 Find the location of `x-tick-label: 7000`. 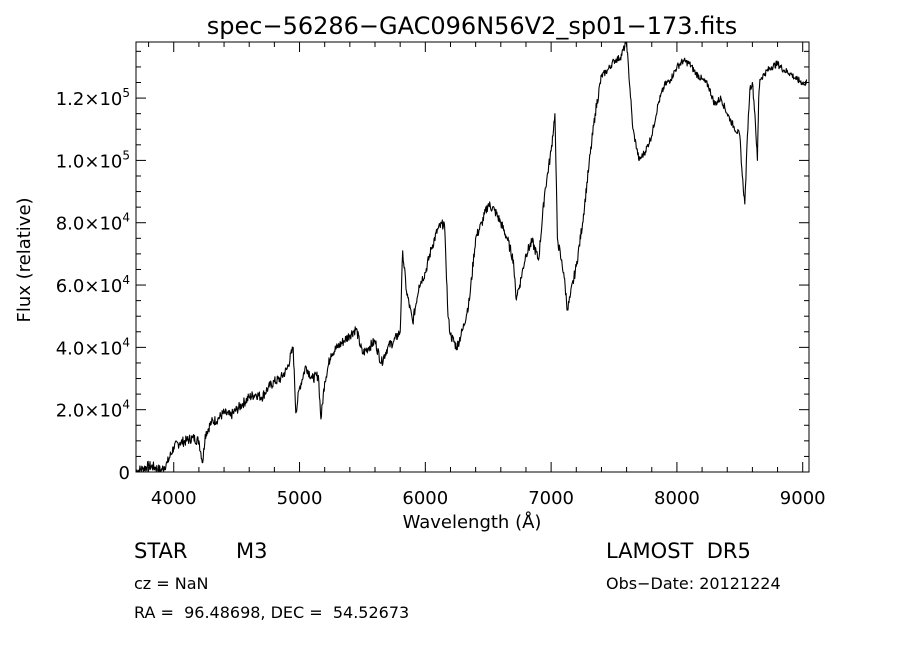

x-tick-label: 7000 is located at coordinates (551, 498).